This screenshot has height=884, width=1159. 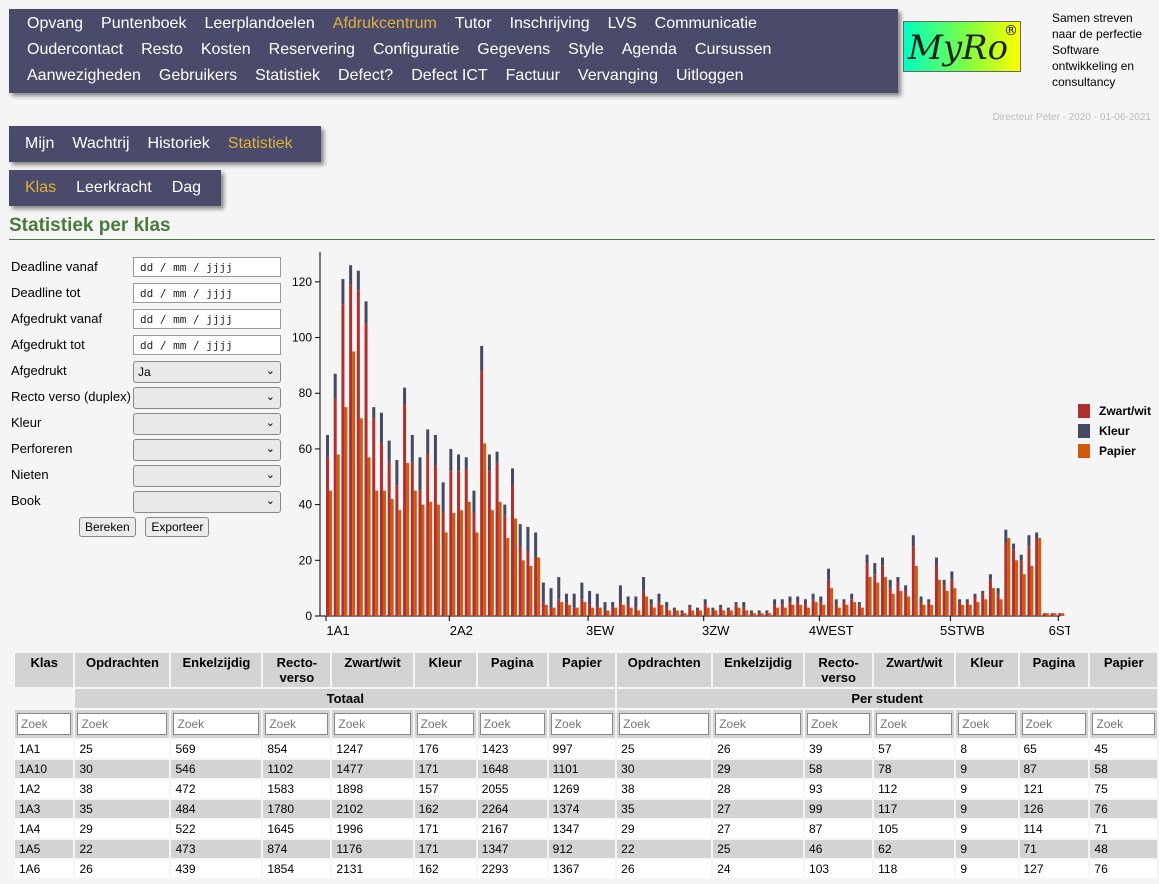 What do you see at coordinates (101, 143) in the screenshot?
I see `tab-wachtrij: Wachtrij` at bounding box center [101, 143].